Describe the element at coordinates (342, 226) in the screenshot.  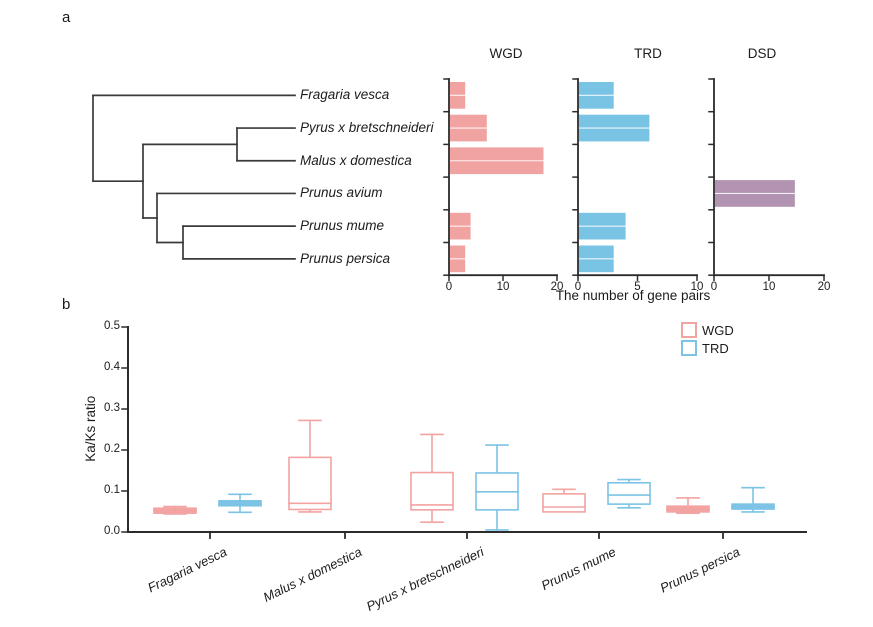
I see `species-label-4: Prunus mume` at that location.